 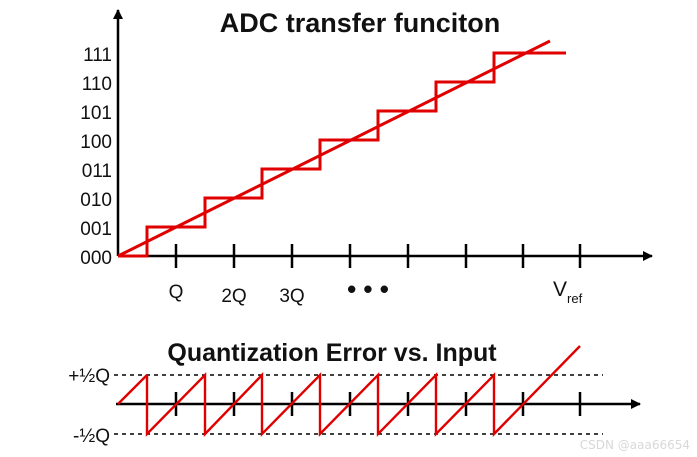 I want to click on y-code-000: 000, so click(x=96, y=258).